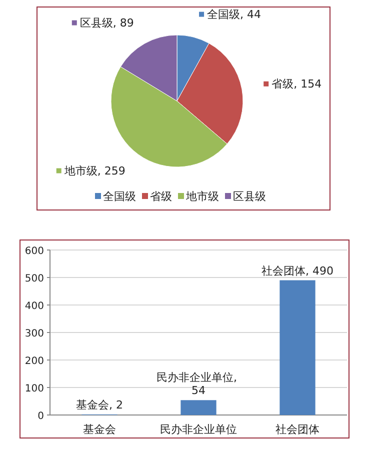  I want to click on y-tick-label: 0, so click(41, 416).